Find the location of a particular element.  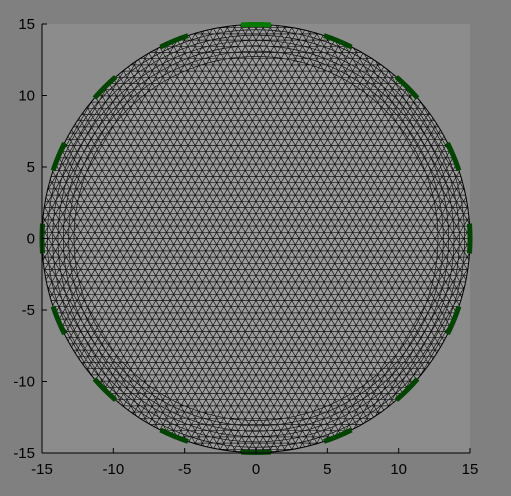

x-tick-label: 15 is located at coordinates (470, 469).